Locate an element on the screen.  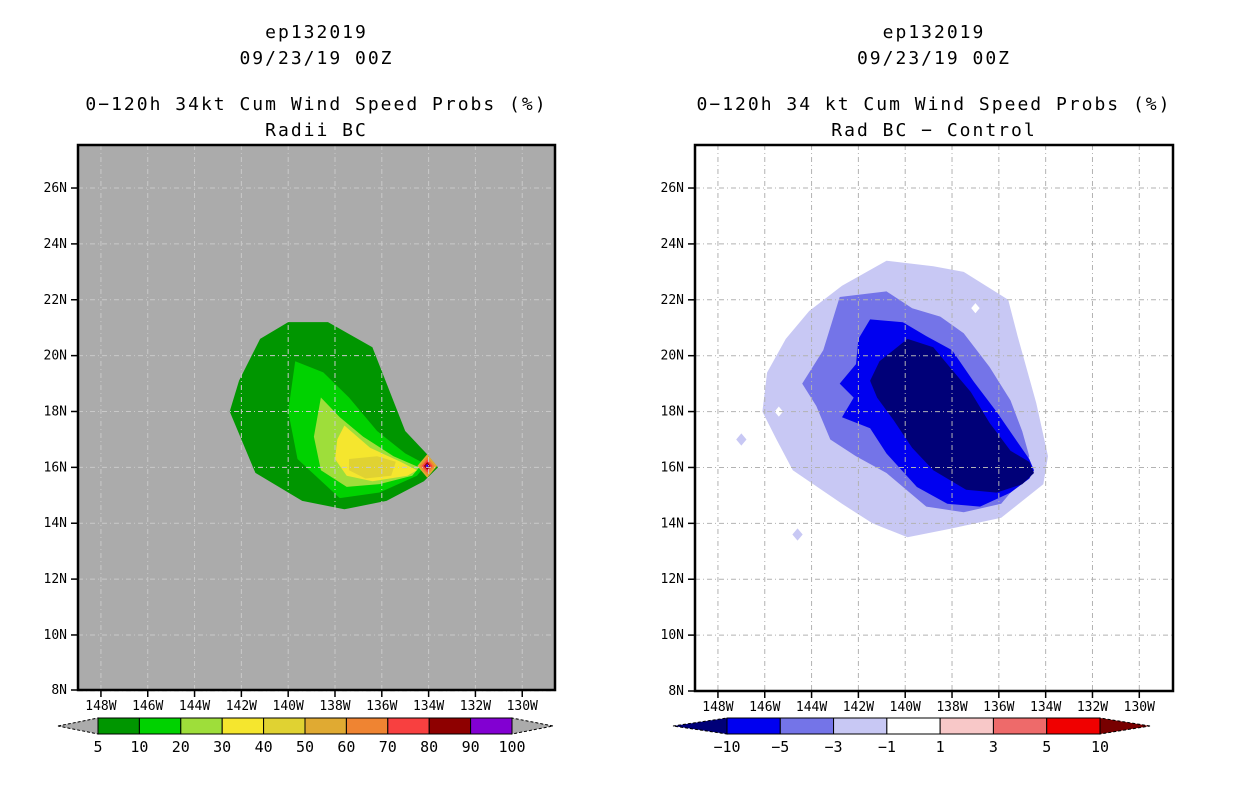
radii-bc-colorbar: 5 10 20 30 40 50 60 70 80 90 100 is located at coordinates (305, 736).